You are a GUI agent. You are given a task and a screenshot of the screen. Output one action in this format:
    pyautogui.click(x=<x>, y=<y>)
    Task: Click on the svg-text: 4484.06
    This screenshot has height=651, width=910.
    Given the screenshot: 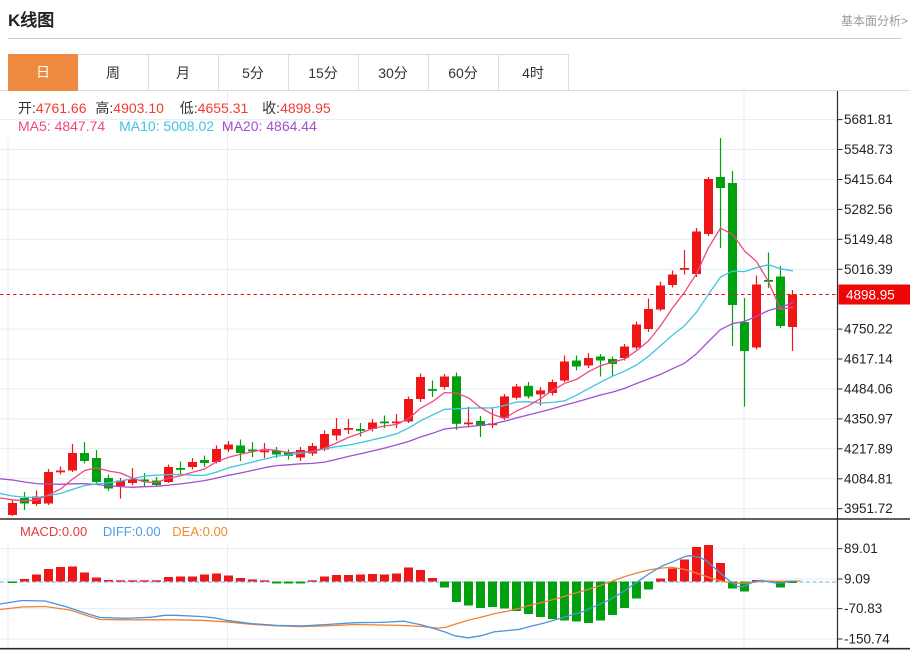 What is the action you would take?
    pyautogui.click(x=868, y=389)
    